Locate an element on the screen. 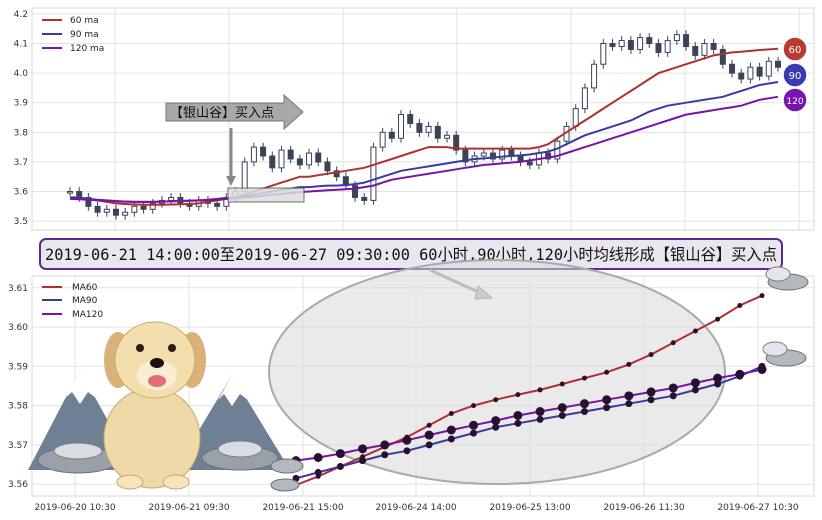 The height and width of the screenshot is (520, 822). ingot-mid-right-cap is located at coordinates (775, 349).